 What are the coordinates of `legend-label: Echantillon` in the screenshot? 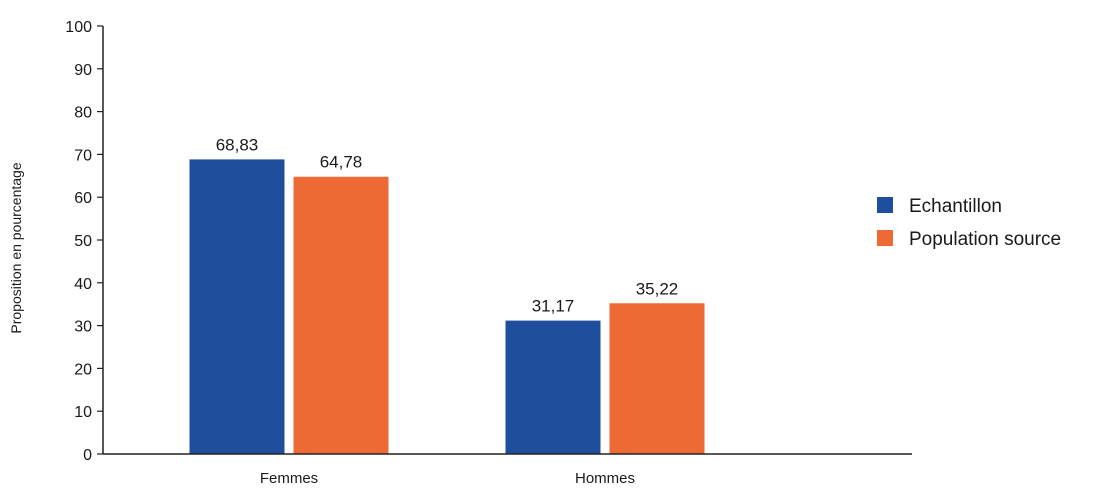 It's located at (955, 206).